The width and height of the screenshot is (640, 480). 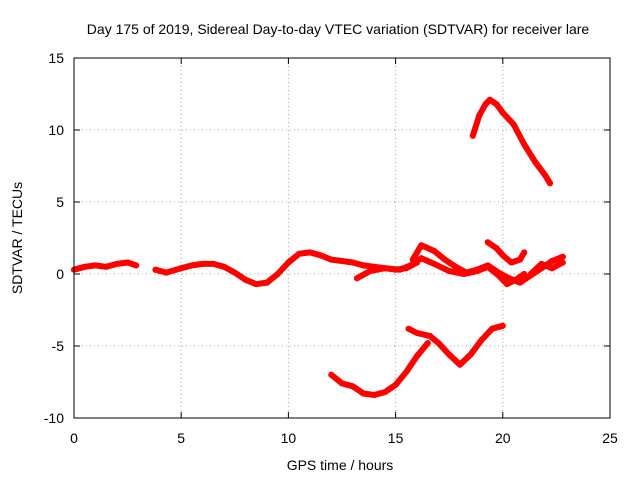 I want to click on y-tick-label: -5, so click(x=58, y=346).